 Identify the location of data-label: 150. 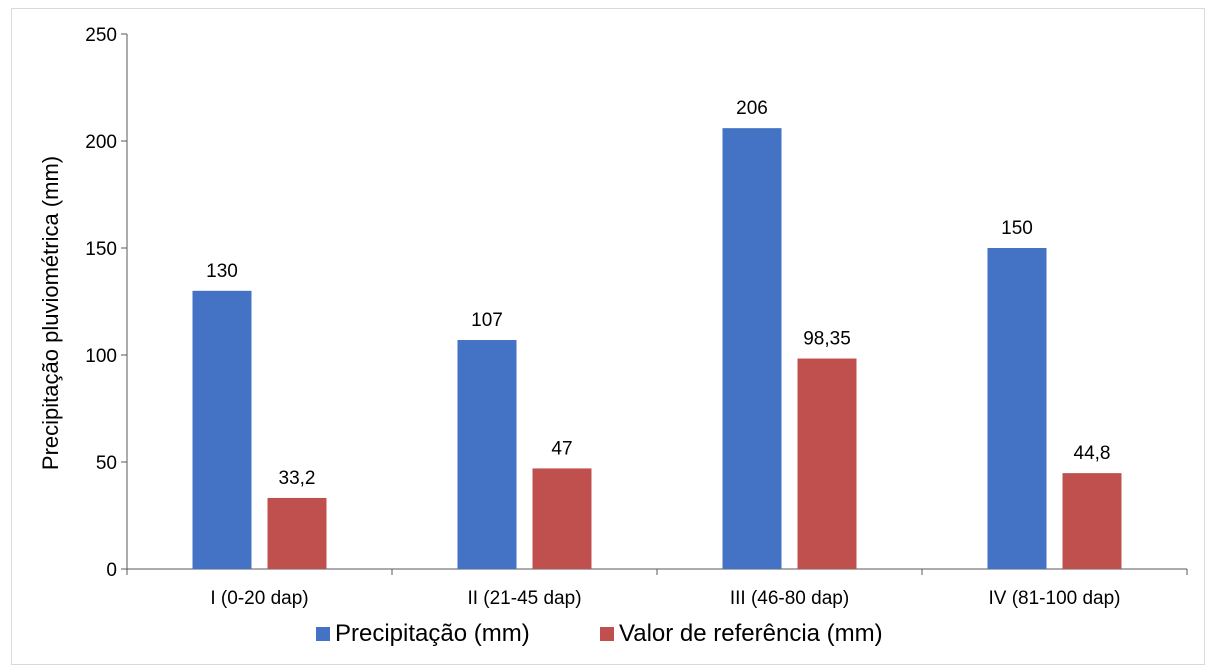
(1017, 228).